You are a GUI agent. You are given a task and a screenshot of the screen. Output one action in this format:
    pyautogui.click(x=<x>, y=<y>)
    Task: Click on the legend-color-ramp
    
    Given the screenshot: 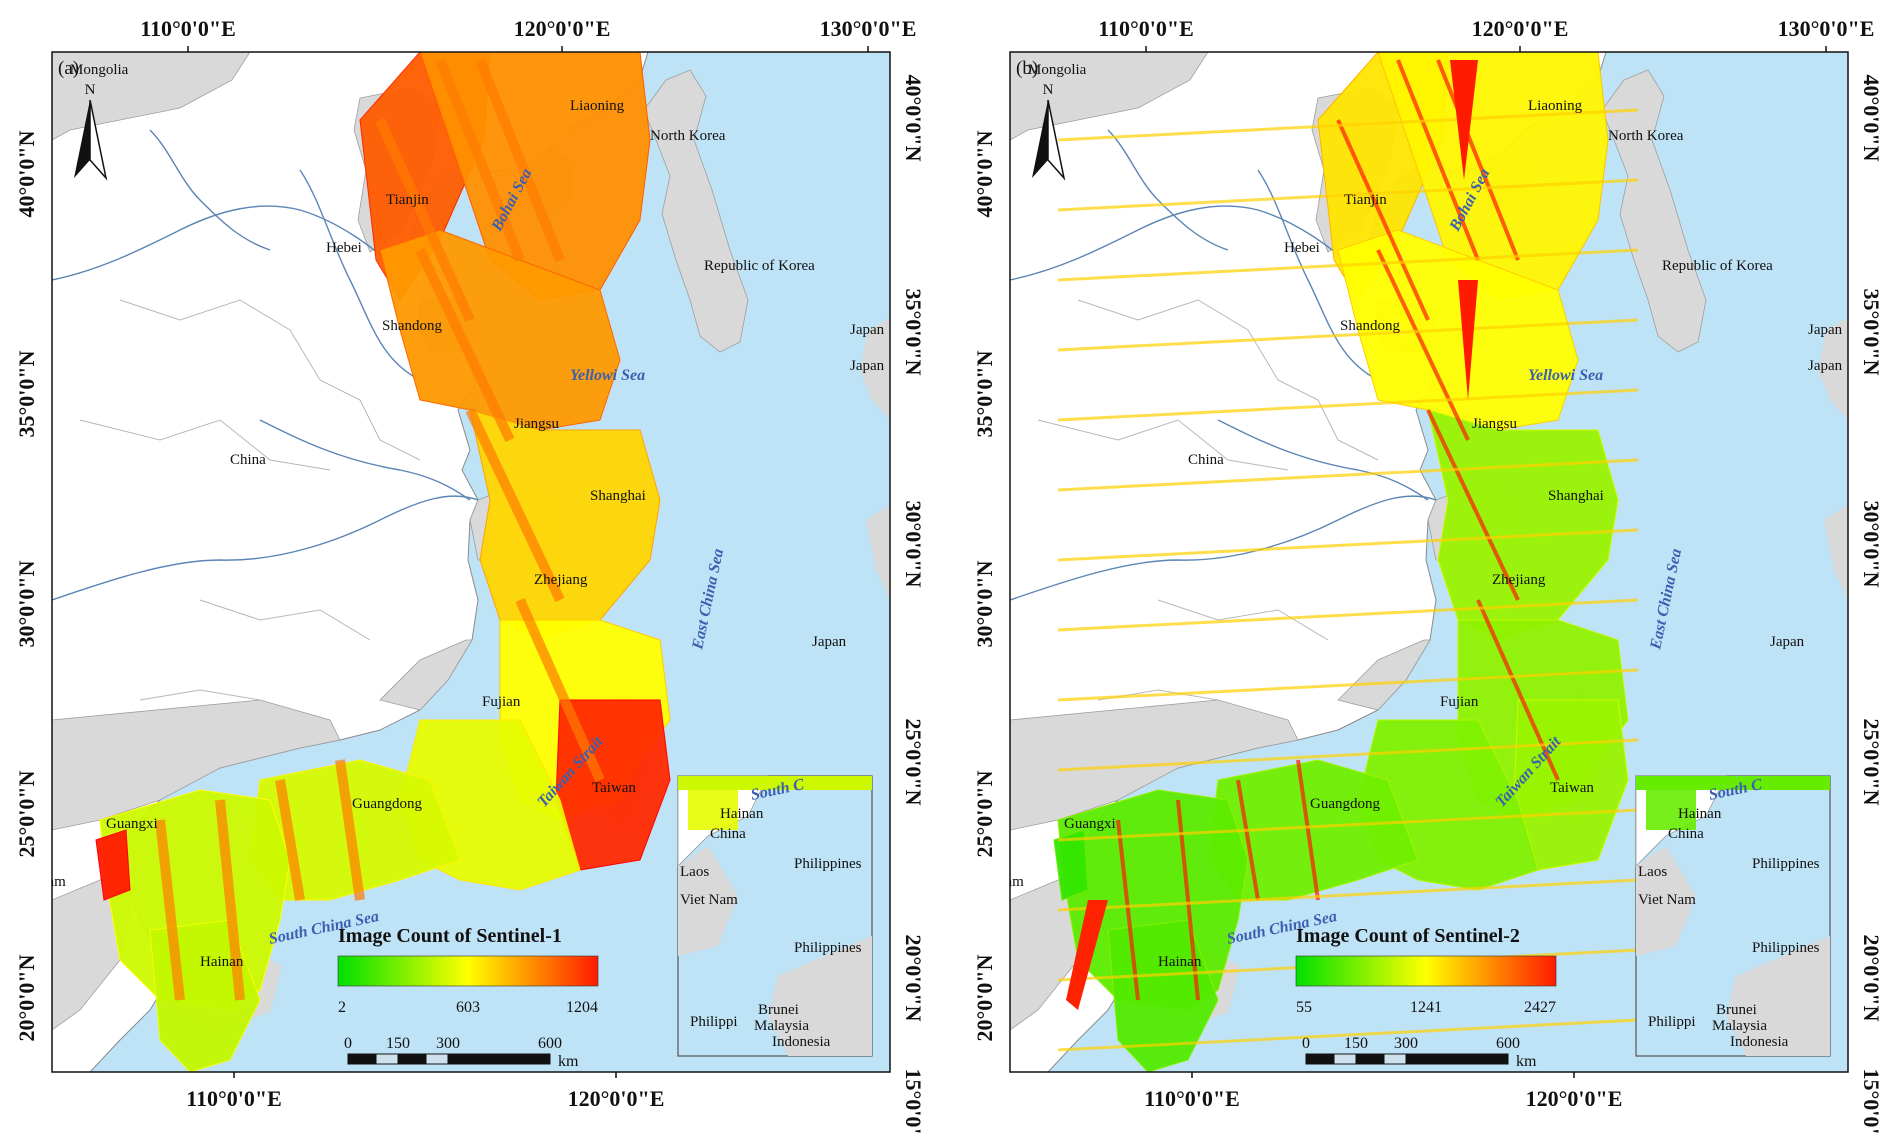 What is the action you would take?
    pyautogui.click(x=468, y=971)
    